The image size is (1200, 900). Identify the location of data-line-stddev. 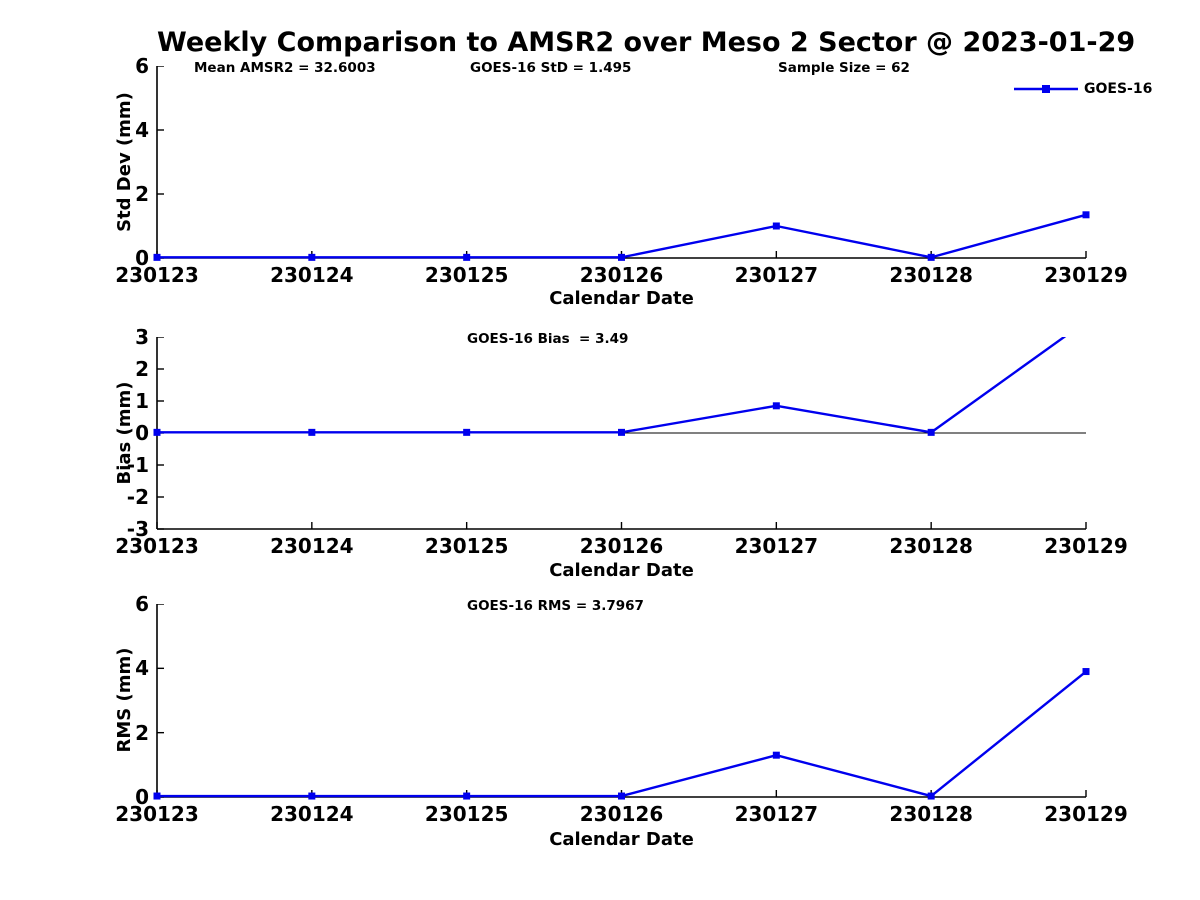
(622, 236).